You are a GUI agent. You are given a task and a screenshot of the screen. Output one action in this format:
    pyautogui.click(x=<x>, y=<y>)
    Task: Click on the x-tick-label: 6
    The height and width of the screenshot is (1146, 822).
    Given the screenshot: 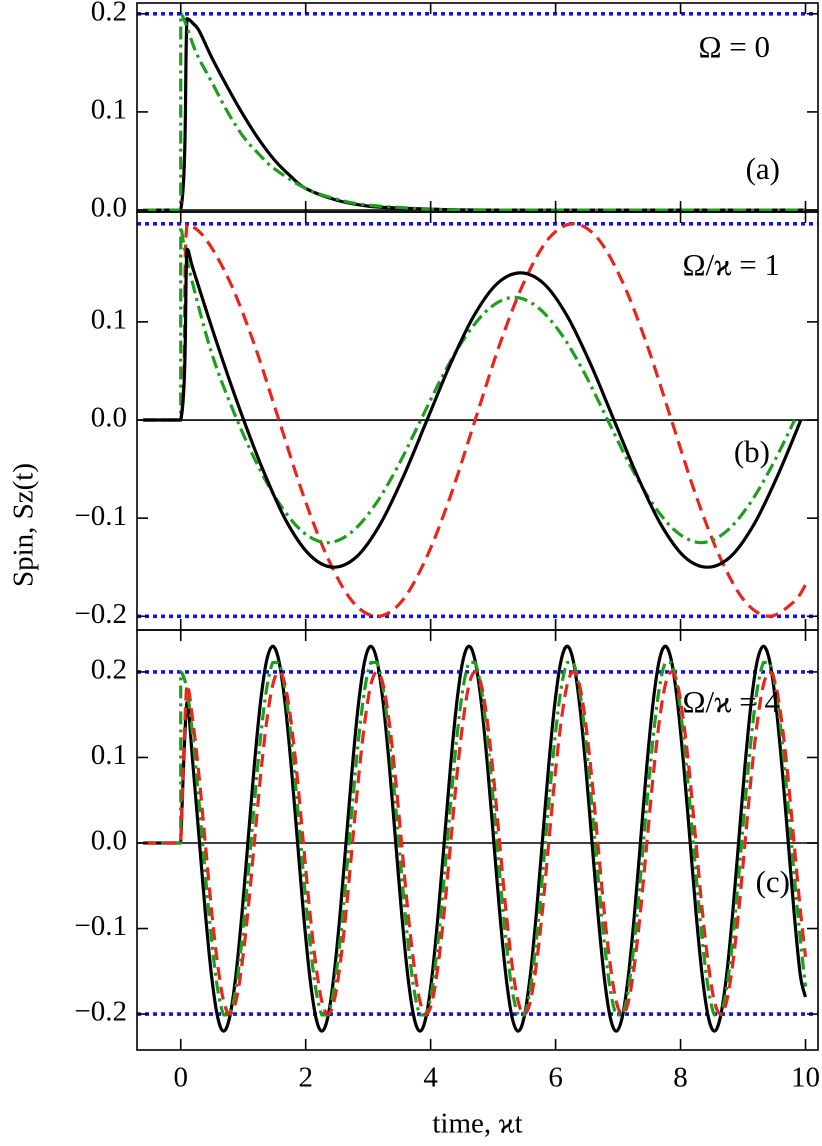 What is the action you would take?
    pyautogui.click(x=555, y=1078)
    